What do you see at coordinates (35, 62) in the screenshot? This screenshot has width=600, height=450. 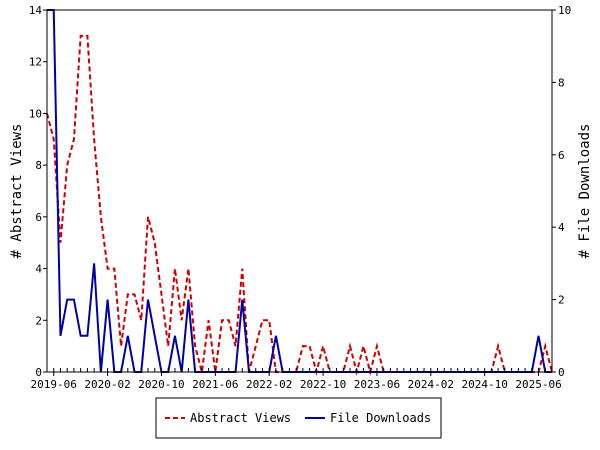 I see `left-tick-label: 12` at bounding box center [35, 62].